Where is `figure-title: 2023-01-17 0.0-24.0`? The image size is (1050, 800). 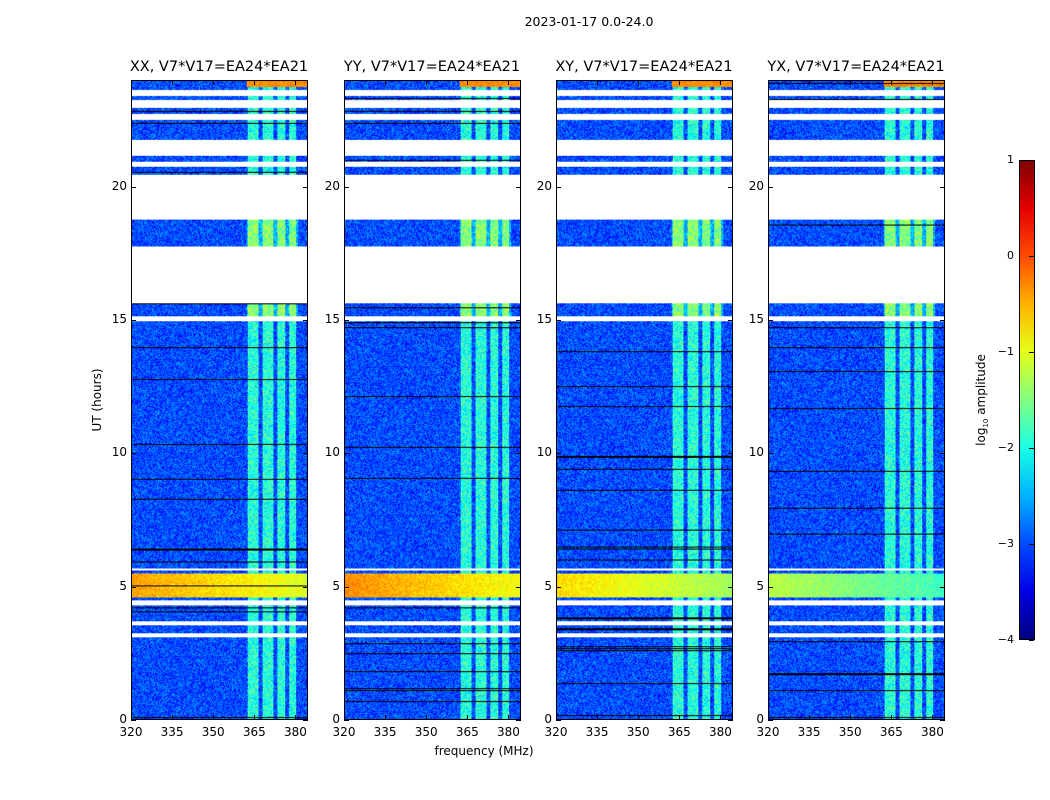
figure-title: 2023-01-17 0.0-24.0 is located at coordinates (589, 21).